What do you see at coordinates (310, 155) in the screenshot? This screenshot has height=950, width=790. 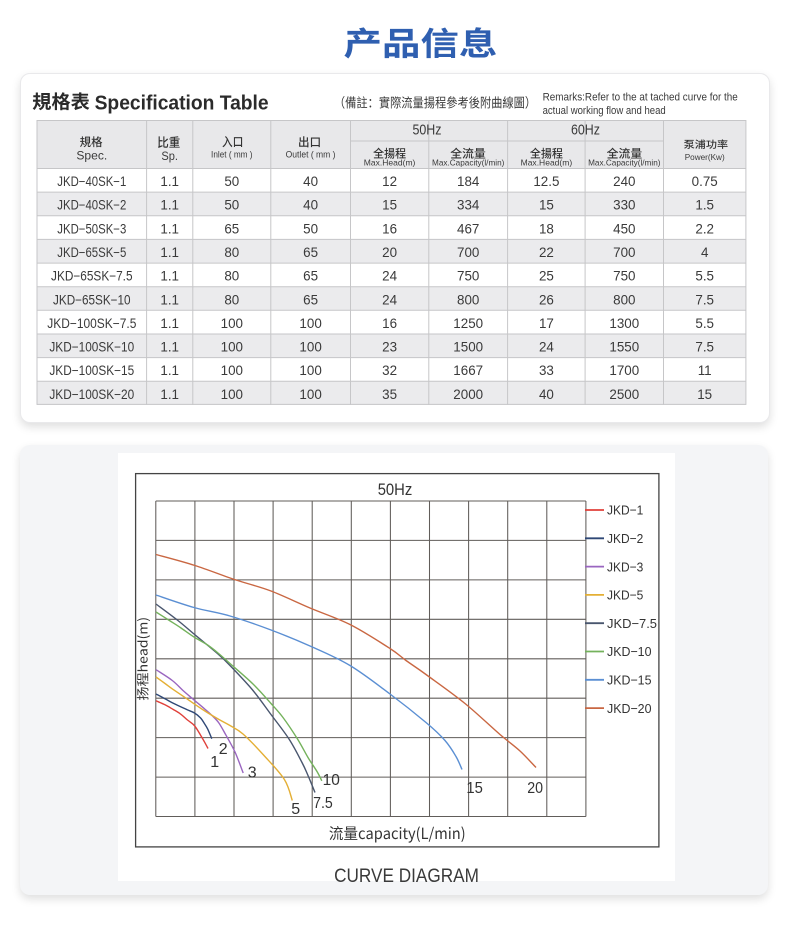 I see `svg-text: Outlet ( mm )` at bounding box center [310, 155].